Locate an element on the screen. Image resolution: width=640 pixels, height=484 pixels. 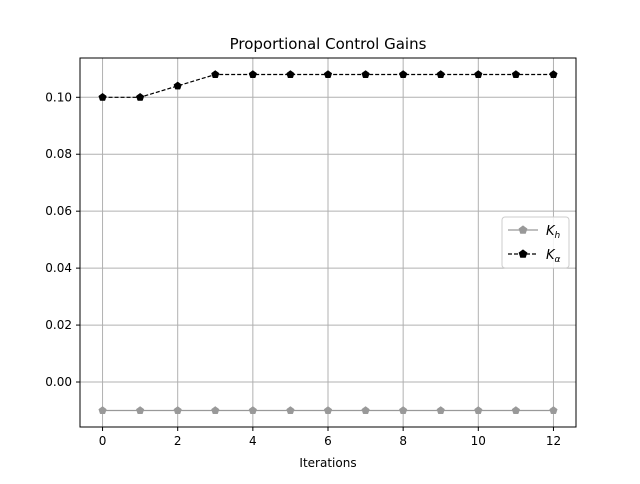
y-tick-label: 0.10 is located at coordinates (58, 97).